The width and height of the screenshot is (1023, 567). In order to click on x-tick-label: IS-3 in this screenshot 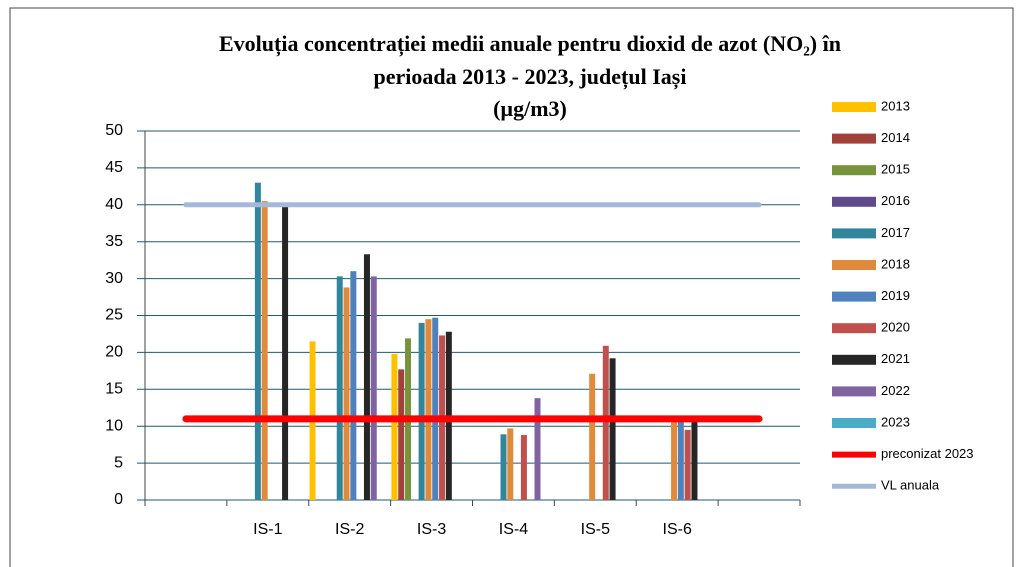, I will do `click(431, 529)`.